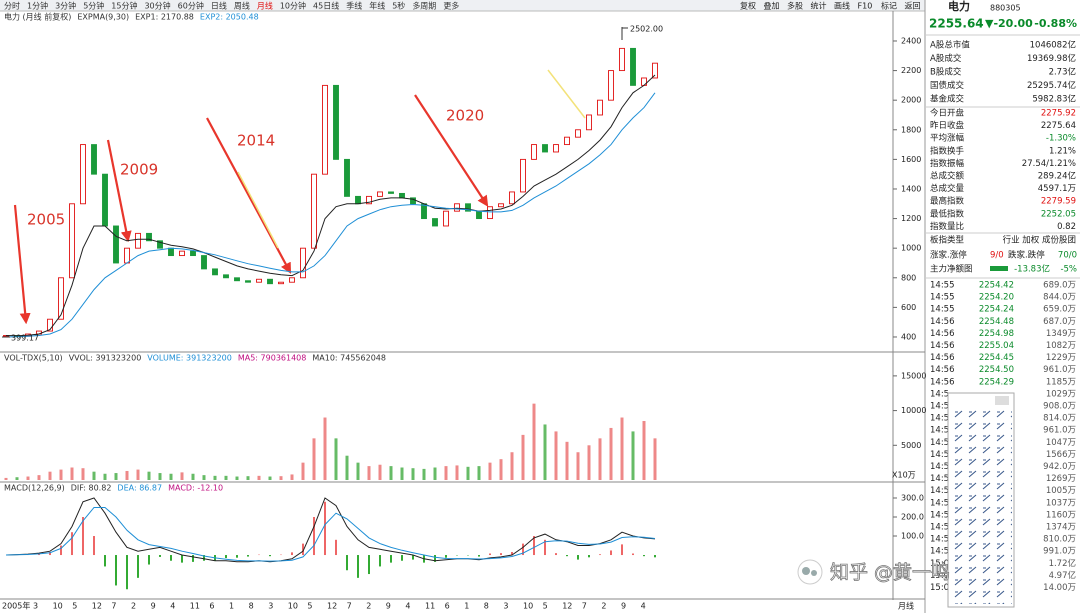 The image size is (1080, 613). Describe the element at coordinates (911, 70) in the screenshot. I see `y-tick-label: 2200` at that location.